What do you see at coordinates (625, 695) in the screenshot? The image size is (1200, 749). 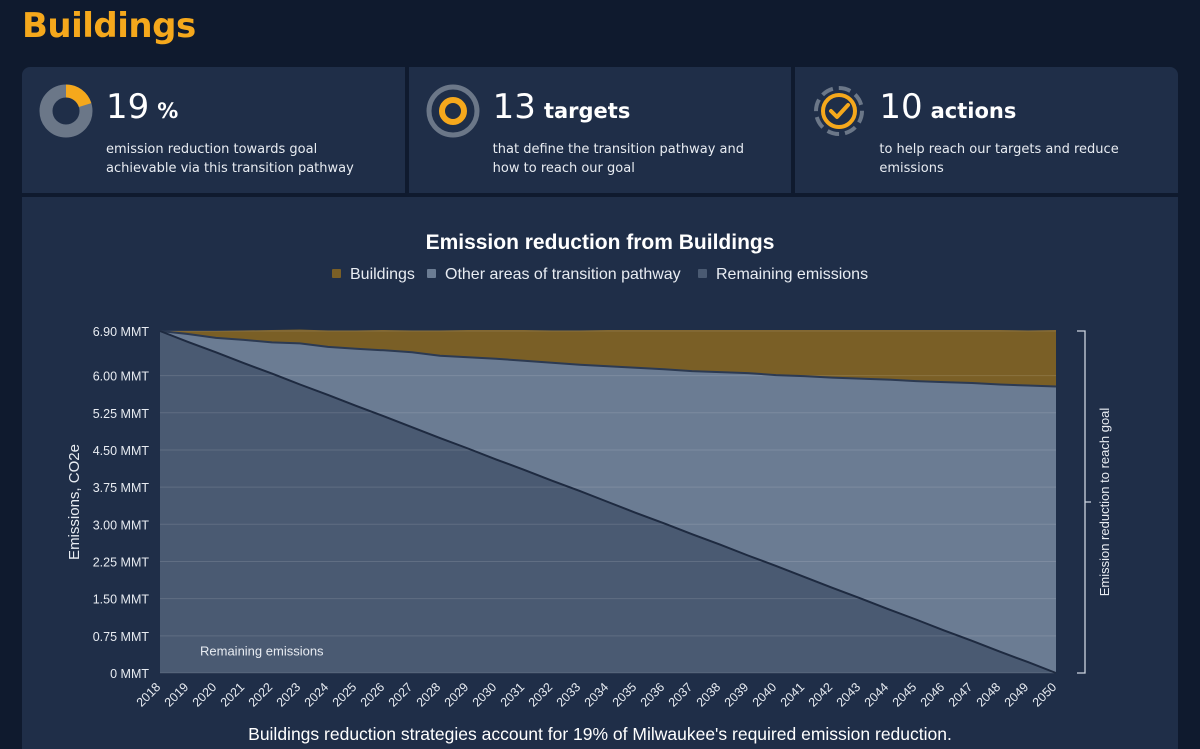 I see `x-tick-label: 2035` at bounding box center [625, 695].